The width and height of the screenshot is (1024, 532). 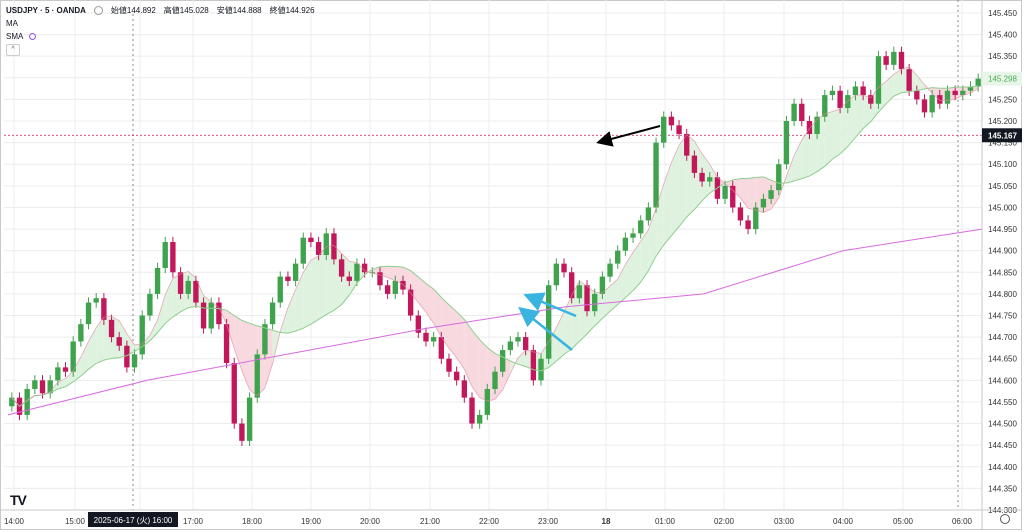 What do you see at coordinates (1002, 488) in the screenshot?
I see `price-tick-label: 144.350` at bounding box center [1002, 488].